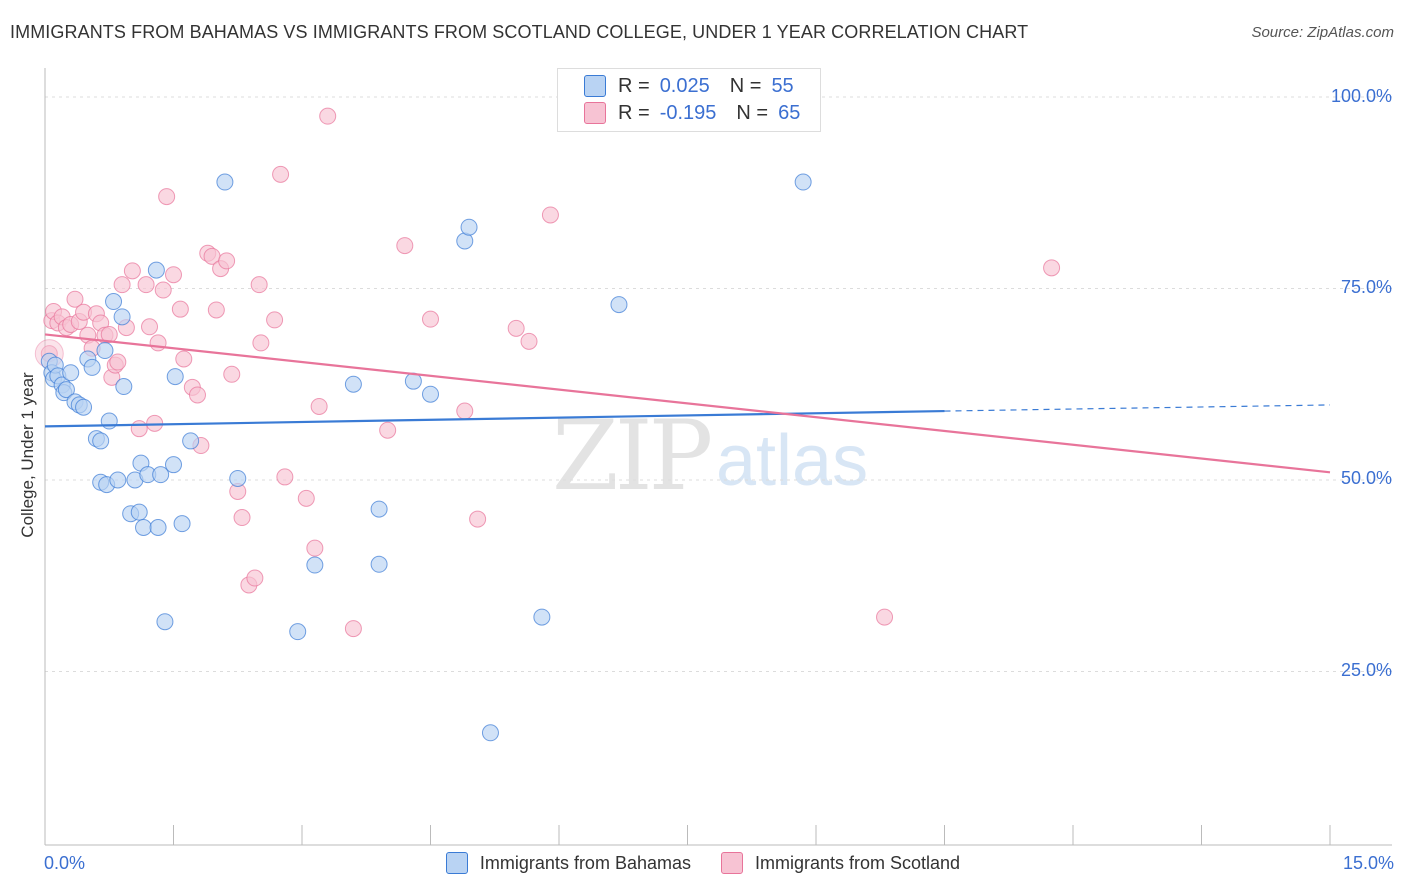  Describe the element at coordinates (1361, 96) in the screenshot. I see `y-tick-label-100: 100.0%` at that location.